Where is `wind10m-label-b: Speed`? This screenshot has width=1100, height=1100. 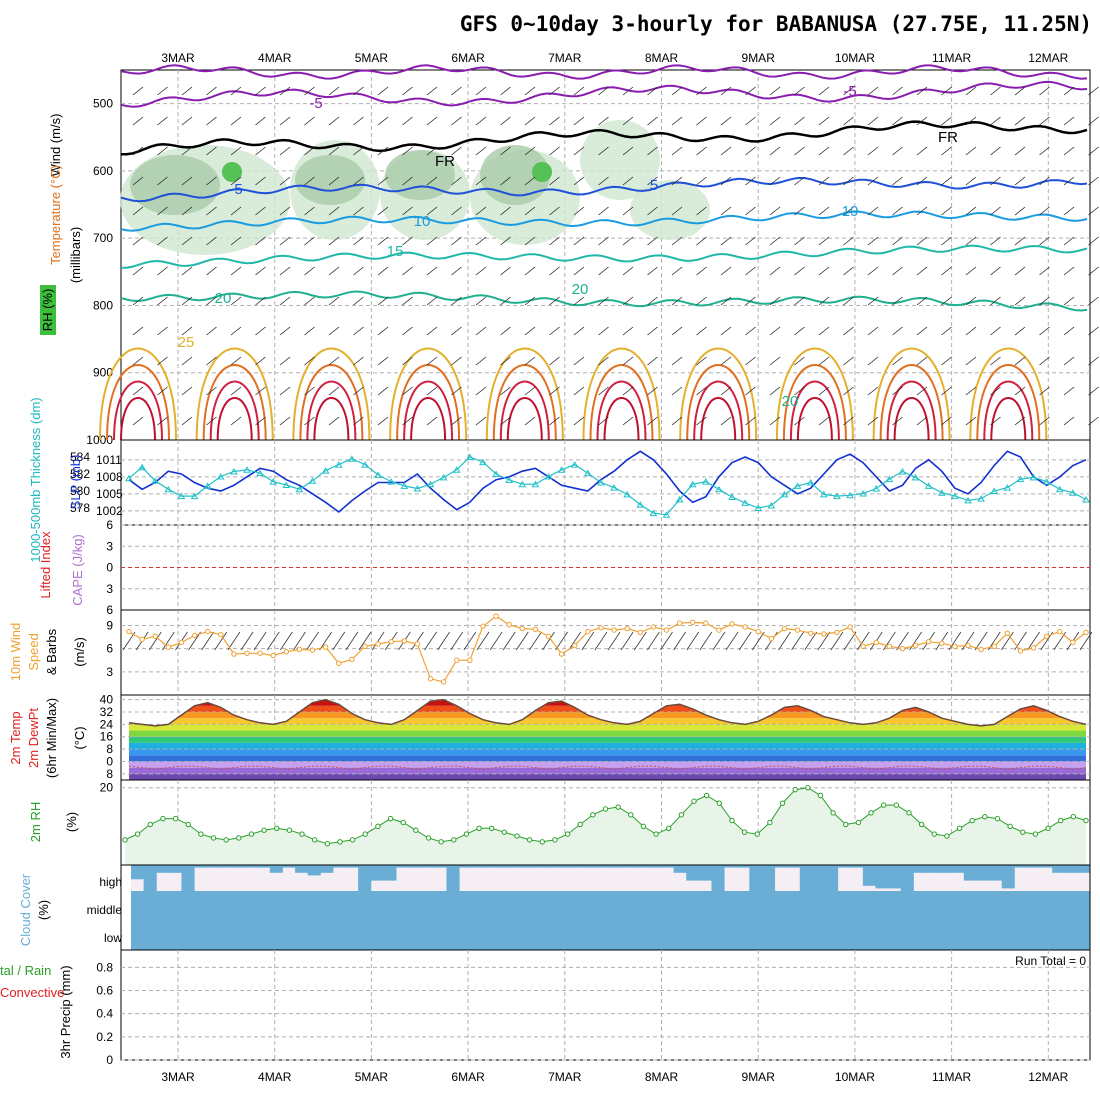
wind10m-label-b: Speed is located at coordinates (33, 652).